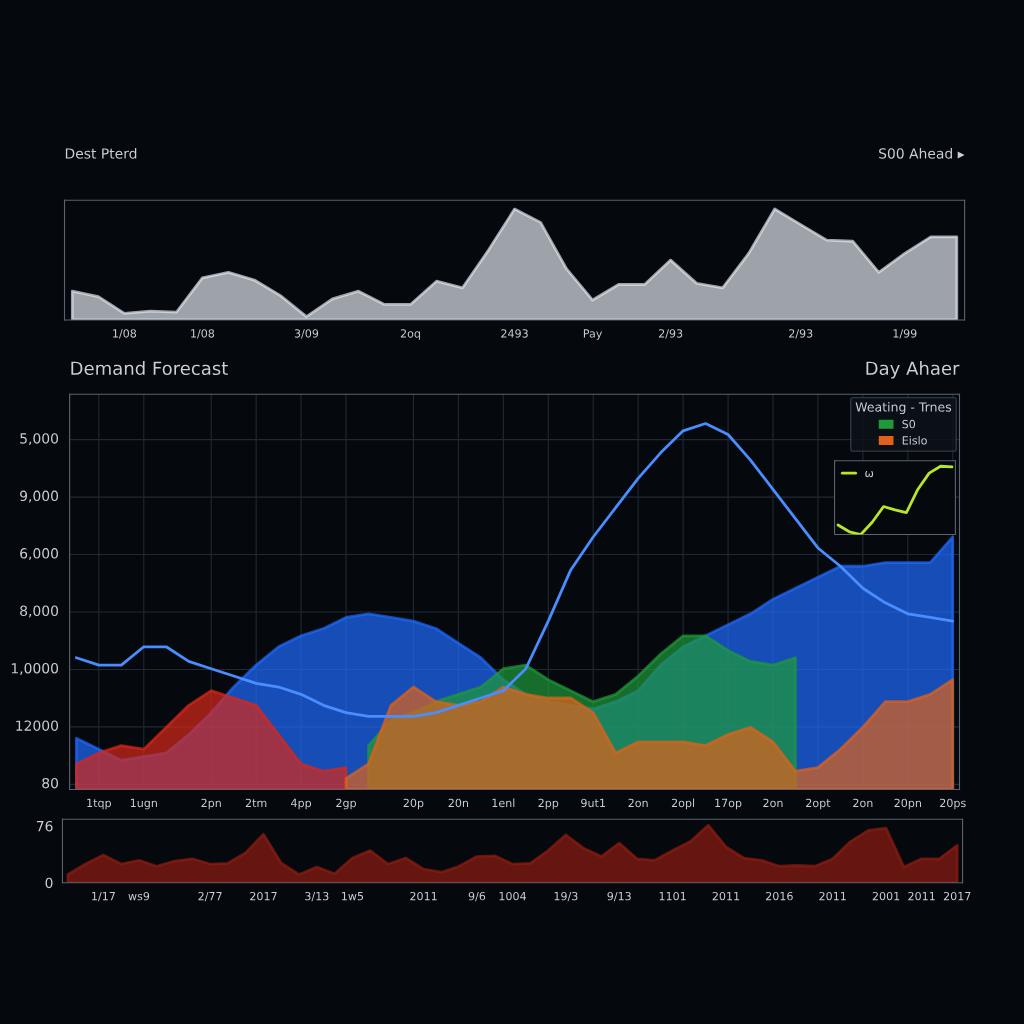 This screenshot has width=1024, height=1024. What do you see at coordinates (256, 802) in the screenshot?
I see `x-tick-label: 2tm` at bounding box center [256, 802].